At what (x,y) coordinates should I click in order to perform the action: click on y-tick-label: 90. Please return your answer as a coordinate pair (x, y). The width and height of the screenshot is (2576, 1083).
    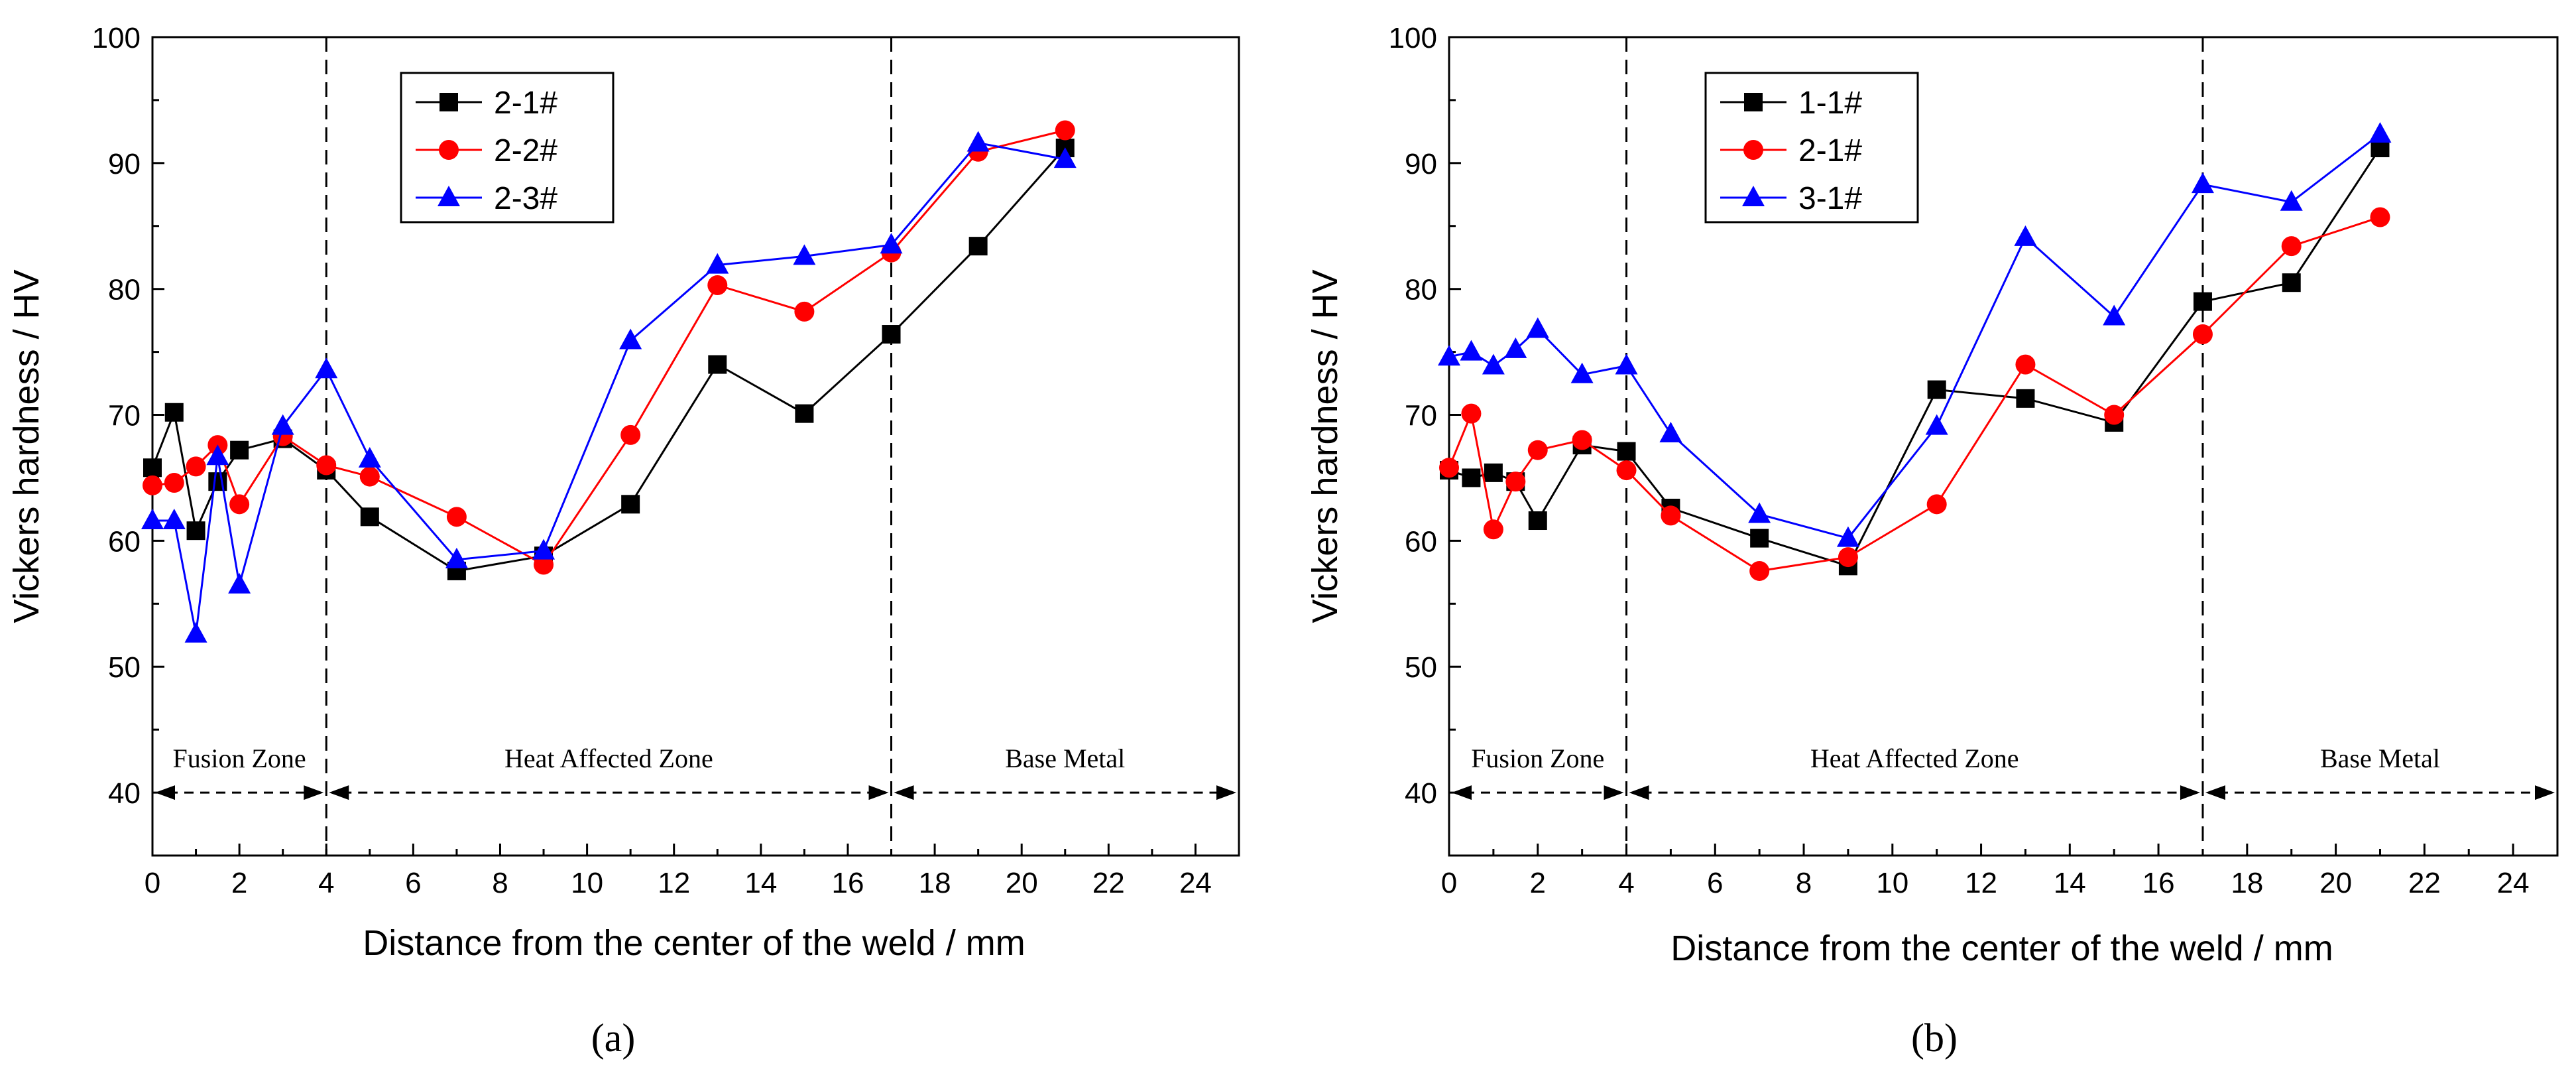
    Looking at the image, I should click on (1421, 164).